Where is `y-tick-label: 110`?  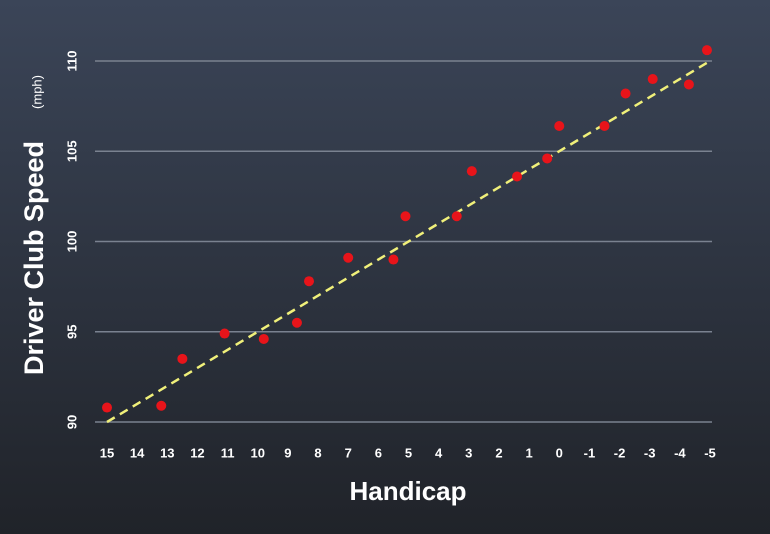 y-tick-label: 110 is located at coordinates (71, 61).